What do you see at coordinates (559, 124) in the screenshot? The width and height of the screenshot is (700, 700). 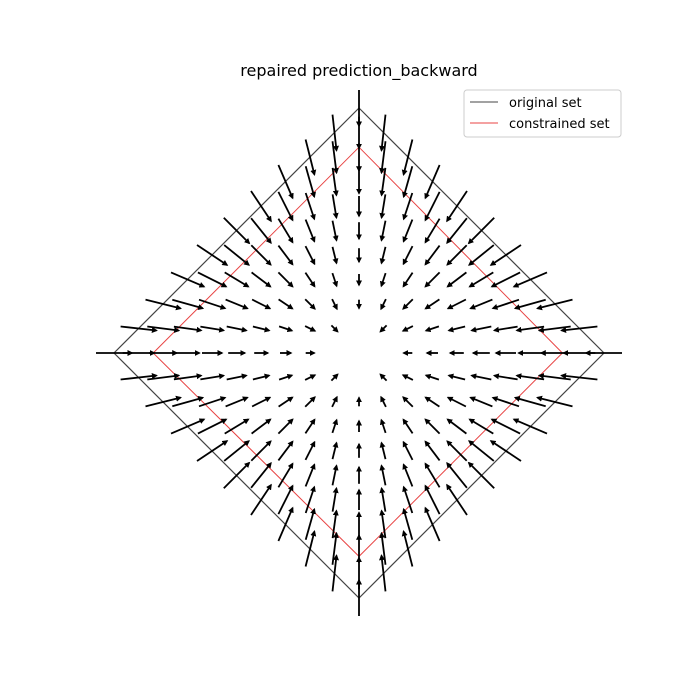 I see `legend-label-constrained-set: constrained set` at bounding box center [559, 124].